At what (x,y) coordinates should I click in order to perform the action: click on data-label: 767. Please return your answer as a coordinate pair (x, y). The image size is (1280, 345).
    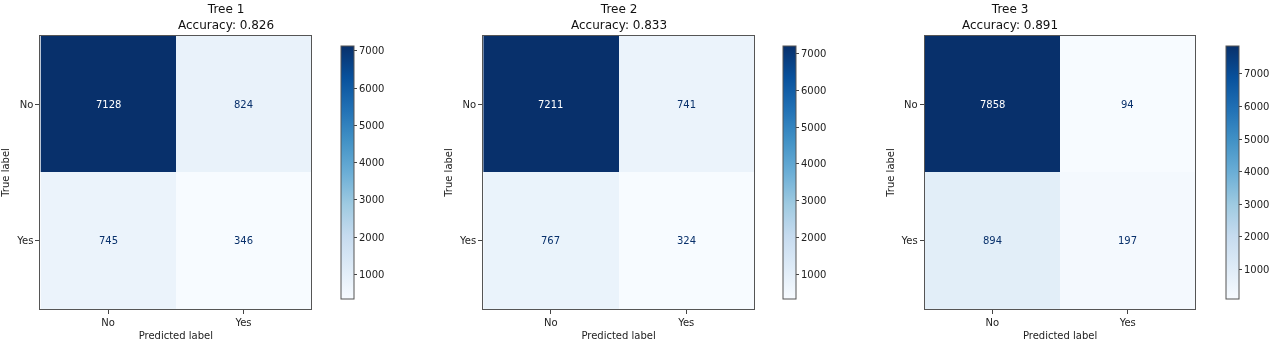
    Looking at the image, I should click on (551, 240).